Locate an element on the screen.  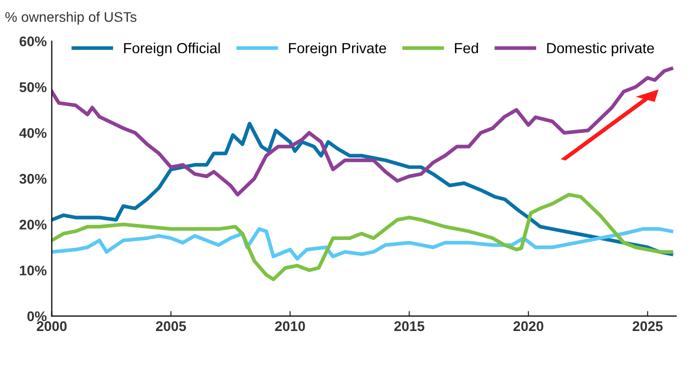
legend-label: Foreign Official is located at coordinates (172, 49).